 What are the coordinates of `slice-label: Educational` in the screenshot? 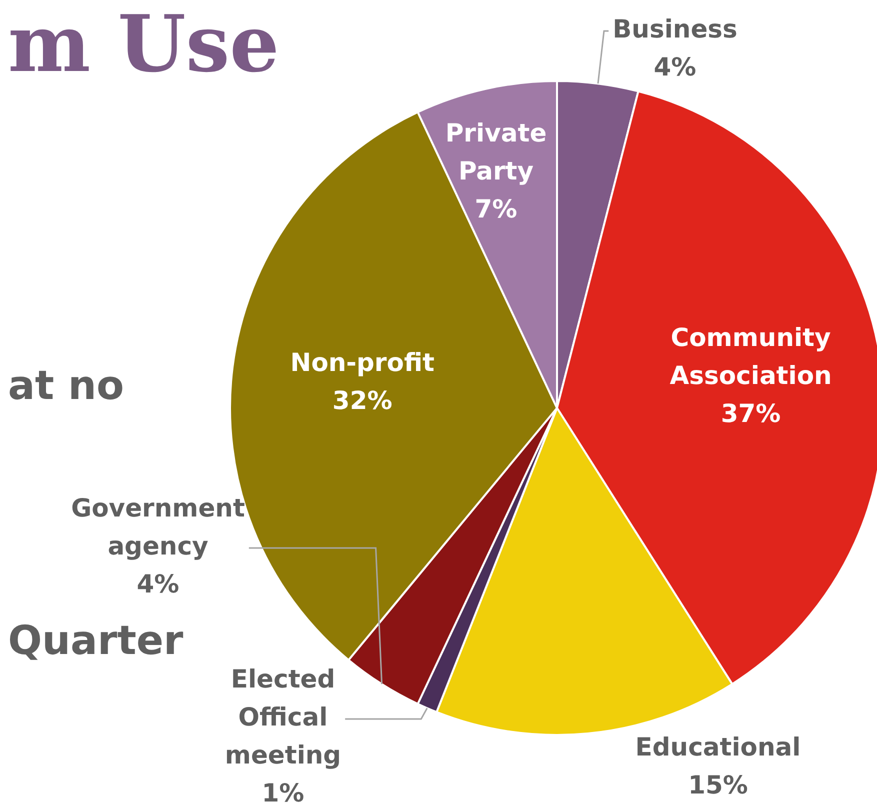 It's located at (718, 747).